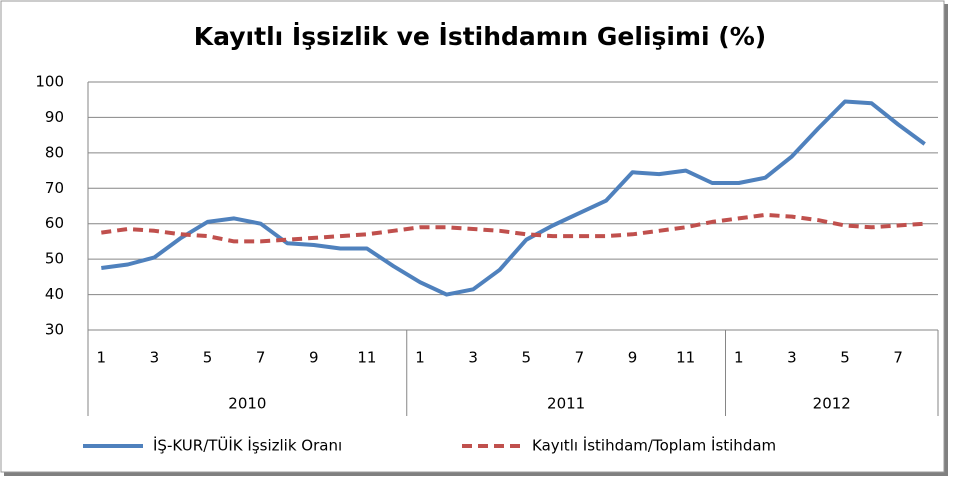 The image size is (960, 486). What do you see at coordinates (654, 445) in the screenshot?
I see `legend-label: Kayıtlı İstihdam/Toplam İstihdam` at bounding box center [654, 445].